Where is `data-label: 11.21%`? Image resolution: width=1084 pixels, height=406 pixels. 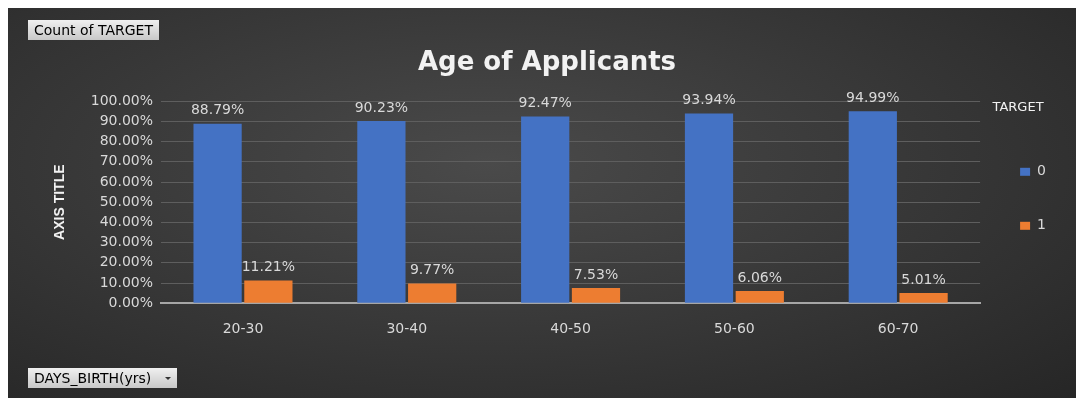 data-label: 11.21% is located at coordinates (268, 266).